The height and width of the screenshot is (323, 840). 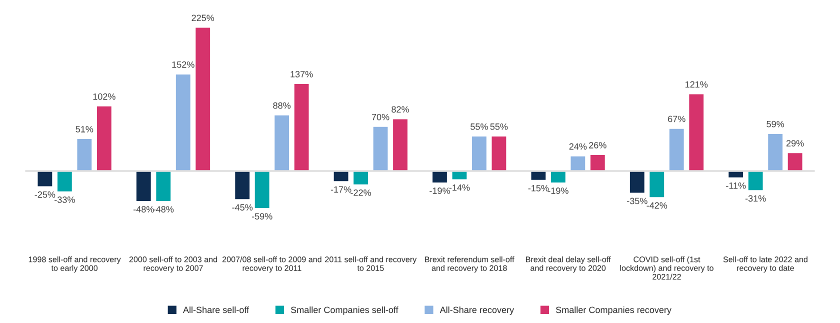 What do you see at coordinates (477, 310) in the screenshot?
I see `legend-label: All-Share recovery` at bounding box center [477, 310].